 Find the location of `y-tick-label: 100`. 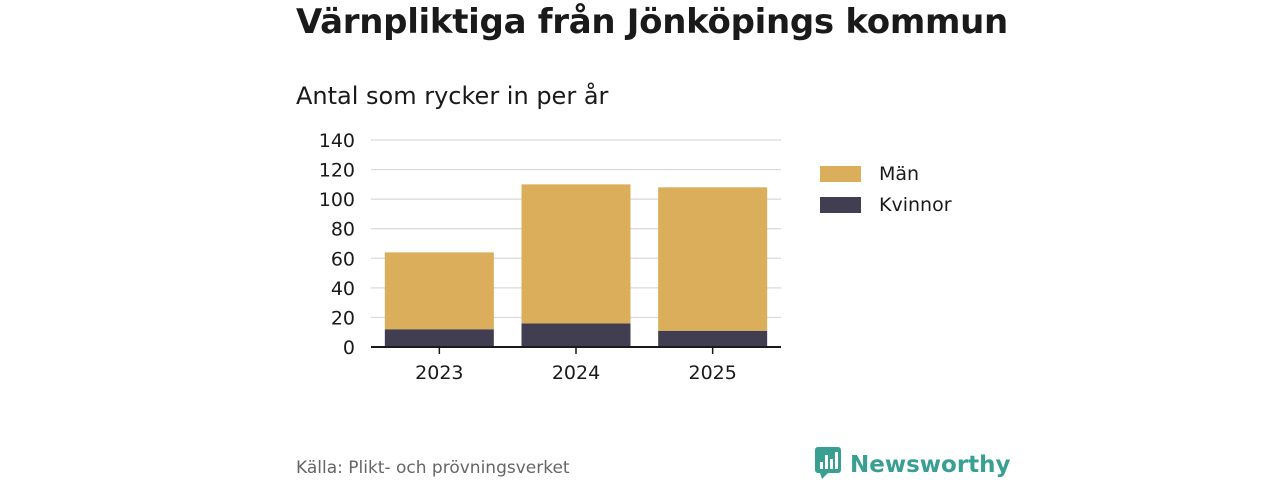

y-tick-label: 100 is located at coordinates (337, 200).